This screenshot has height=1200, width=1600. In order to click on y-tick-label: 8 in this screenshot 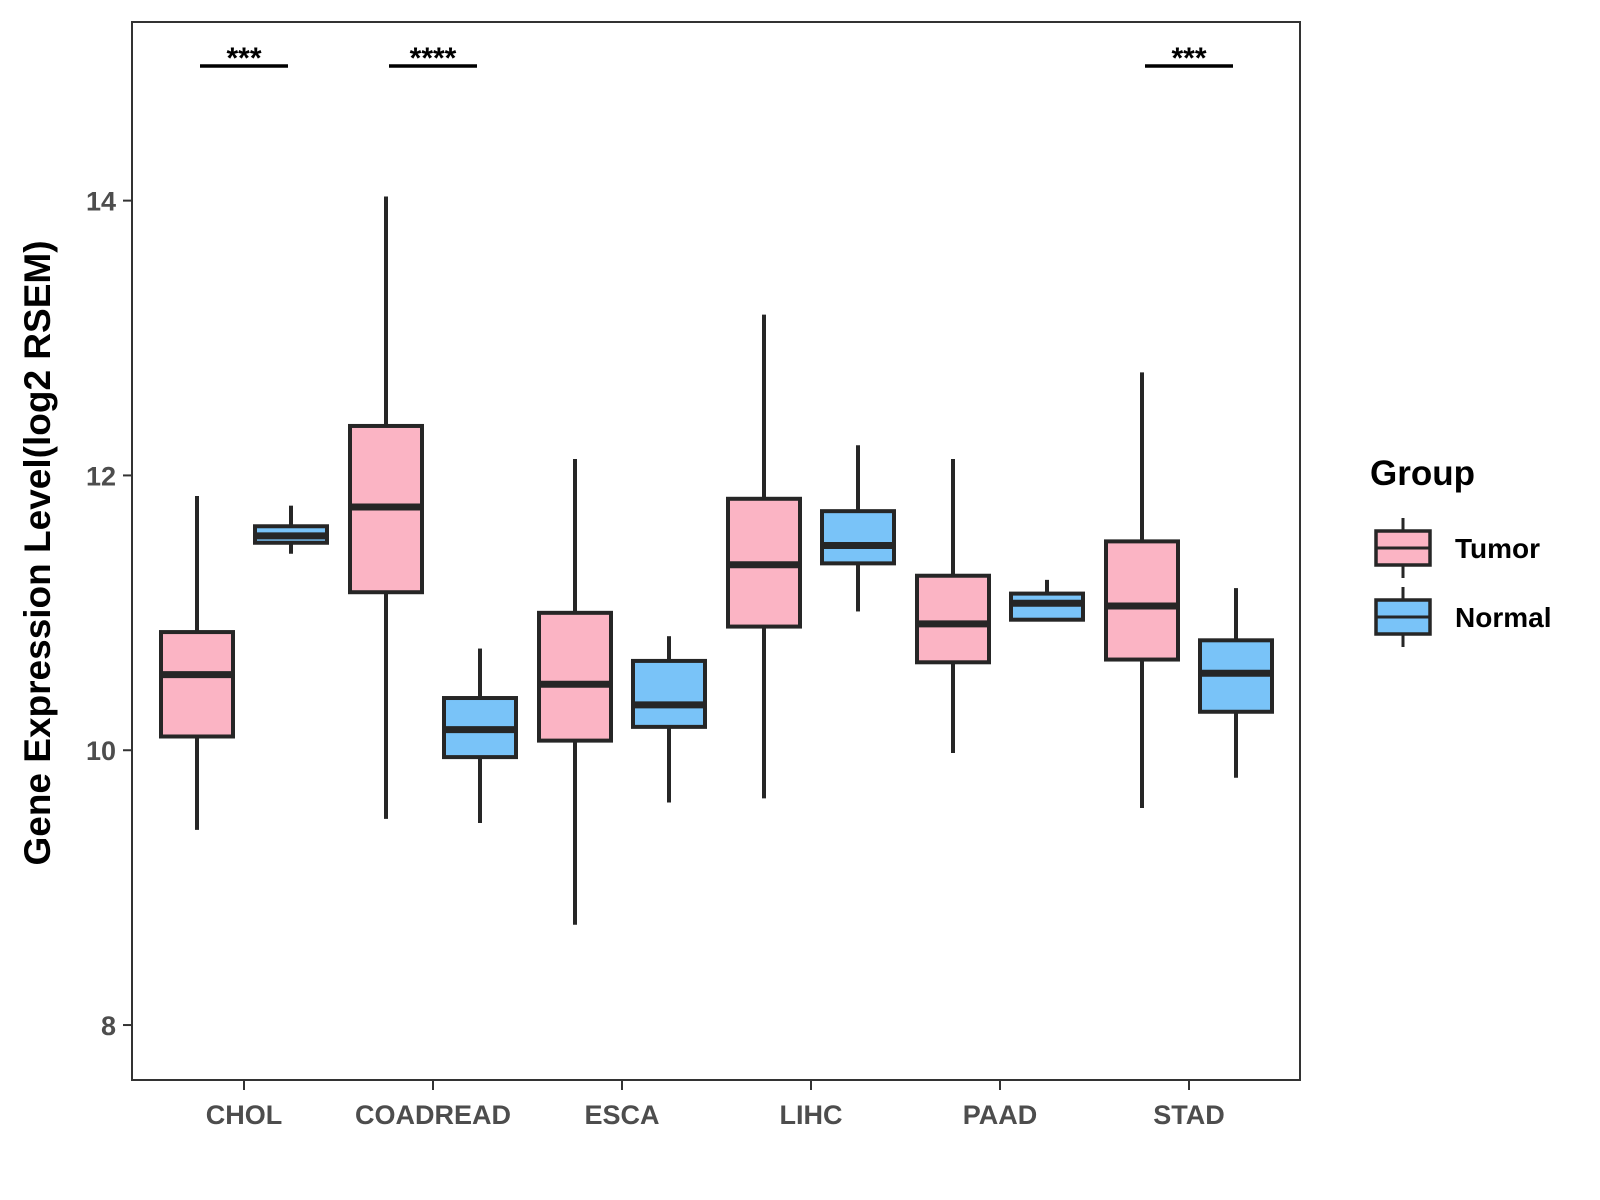, I will do `click(108, 1026)`.